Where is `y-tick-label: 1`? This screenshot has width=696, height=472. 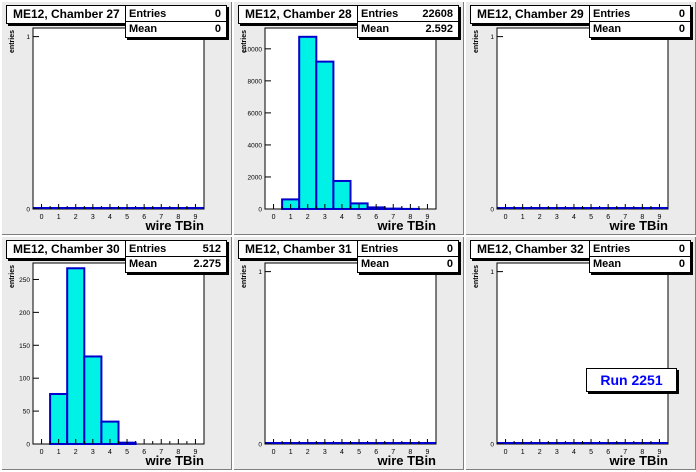
y-tick-label: 1 is located at coordinates (492, 272).